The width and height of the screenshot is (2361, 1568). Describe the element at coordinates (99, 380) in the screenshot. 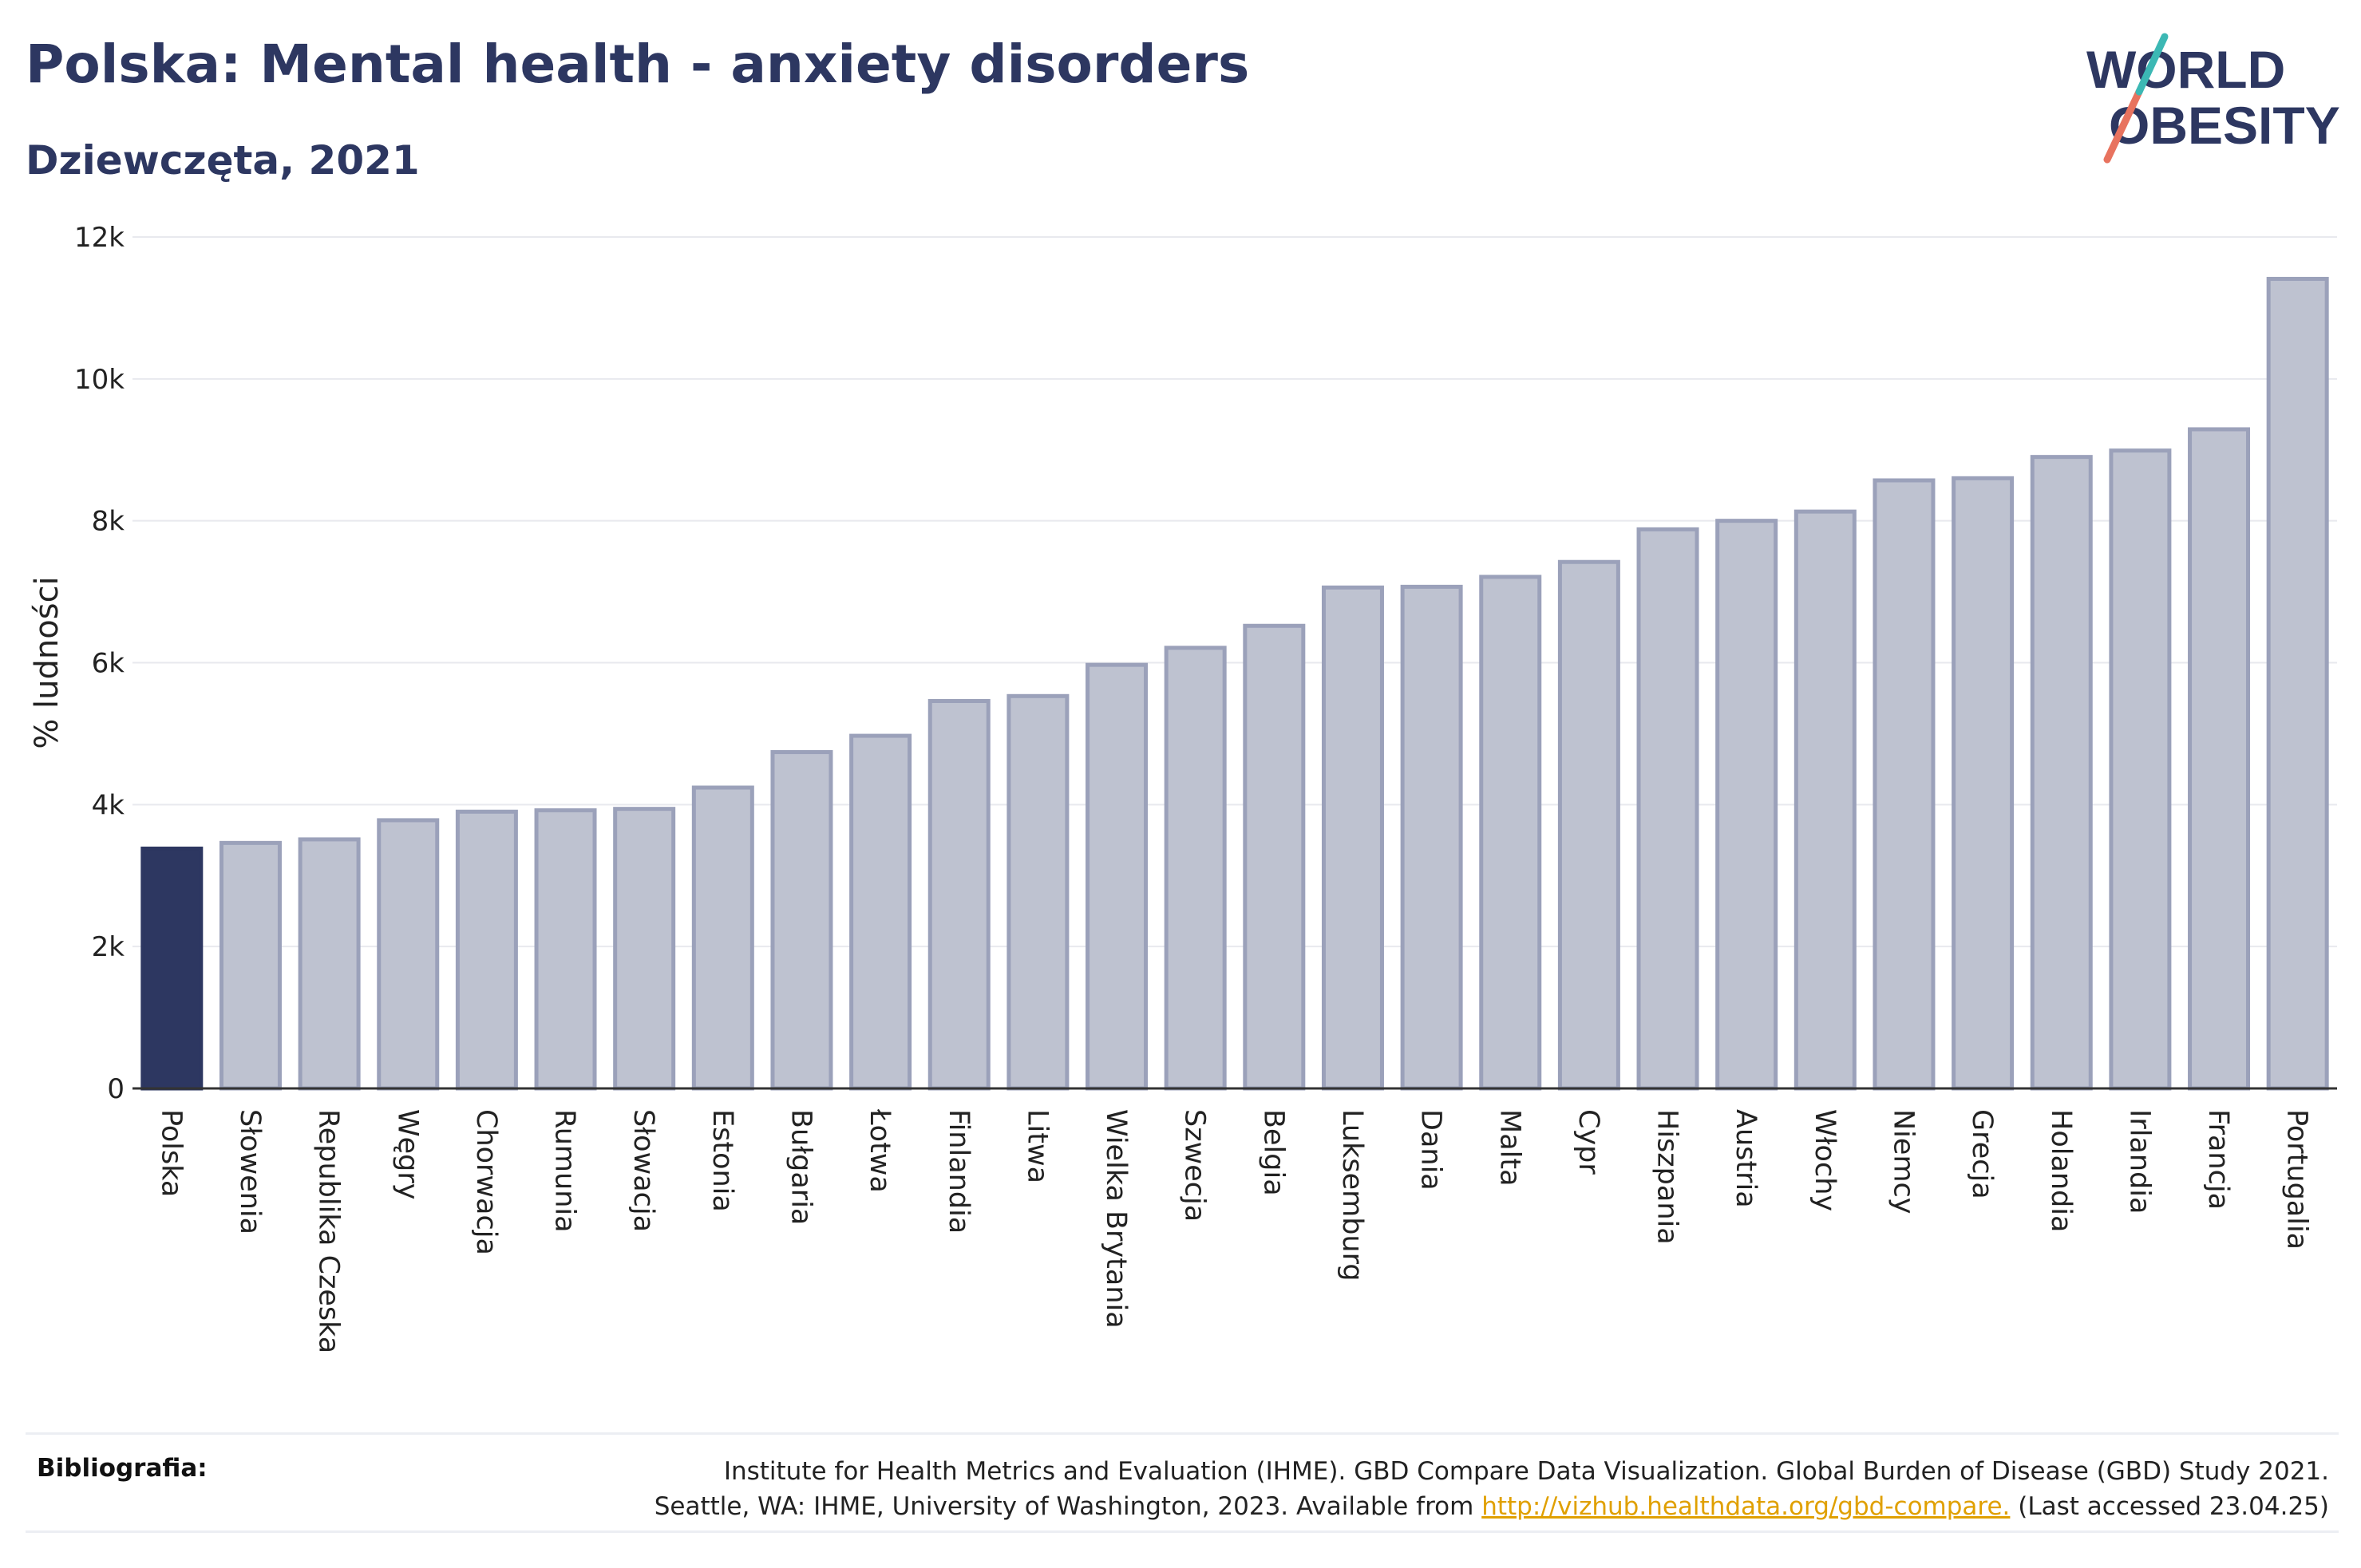

I see `y-tick-label: 10k` at that location.